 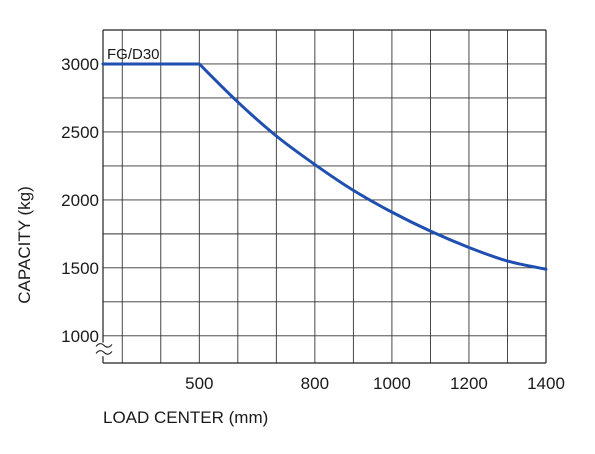 I want to click on x-tick-labels: 500 800 1000 1200 1400, so click(x=375, y=383).